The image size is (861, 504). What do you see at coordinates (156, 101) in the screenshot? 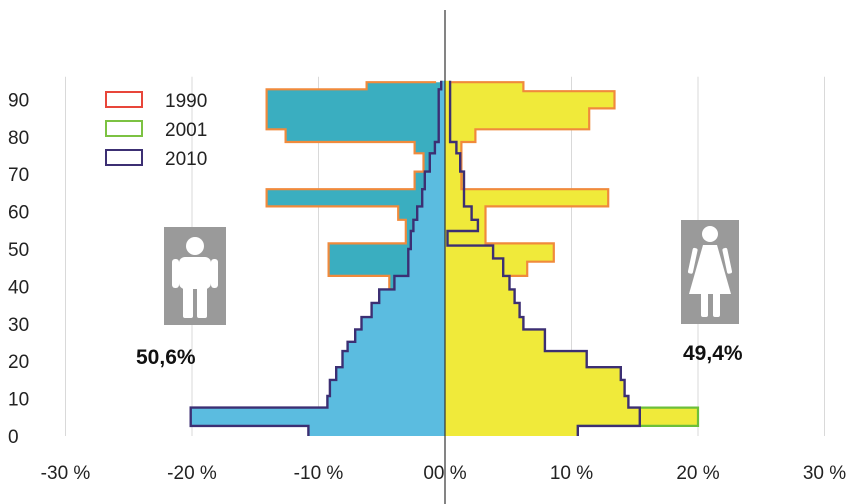
I see `legend-item-1990: 1990` at bounding box center [156, 101].